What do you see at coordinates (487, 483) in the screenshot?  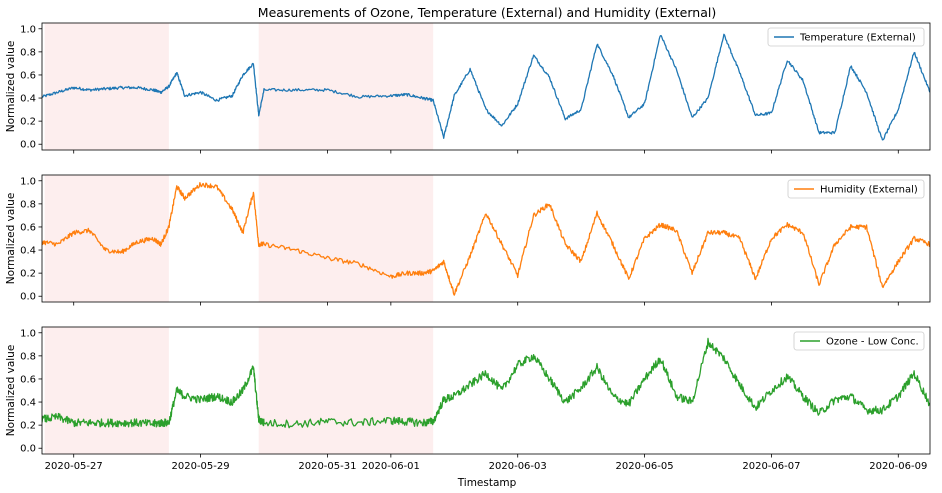 I see `x-axis-label: Timestamp` at bounding box center [487, 483].